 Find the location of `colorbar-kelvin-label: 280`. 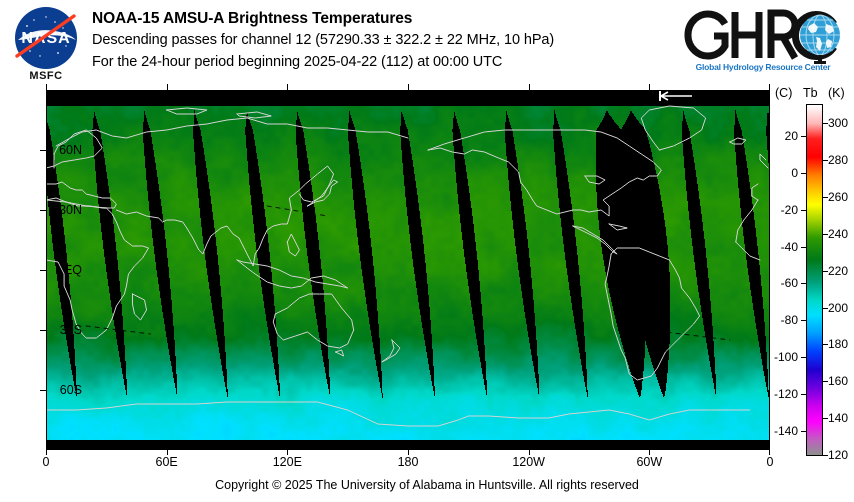

colorbar-kelvin-label: 280 is located at coordinates (838, 160).